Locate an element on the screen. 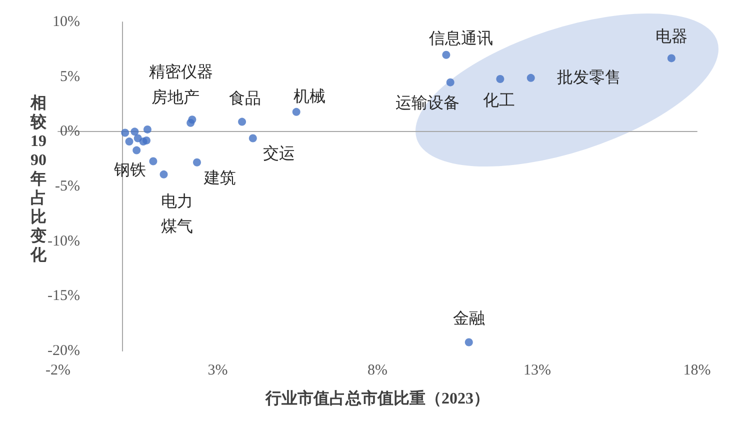 The image size is (754, 429). annotation: 电力煤气 is located at coordinates (176, 214).